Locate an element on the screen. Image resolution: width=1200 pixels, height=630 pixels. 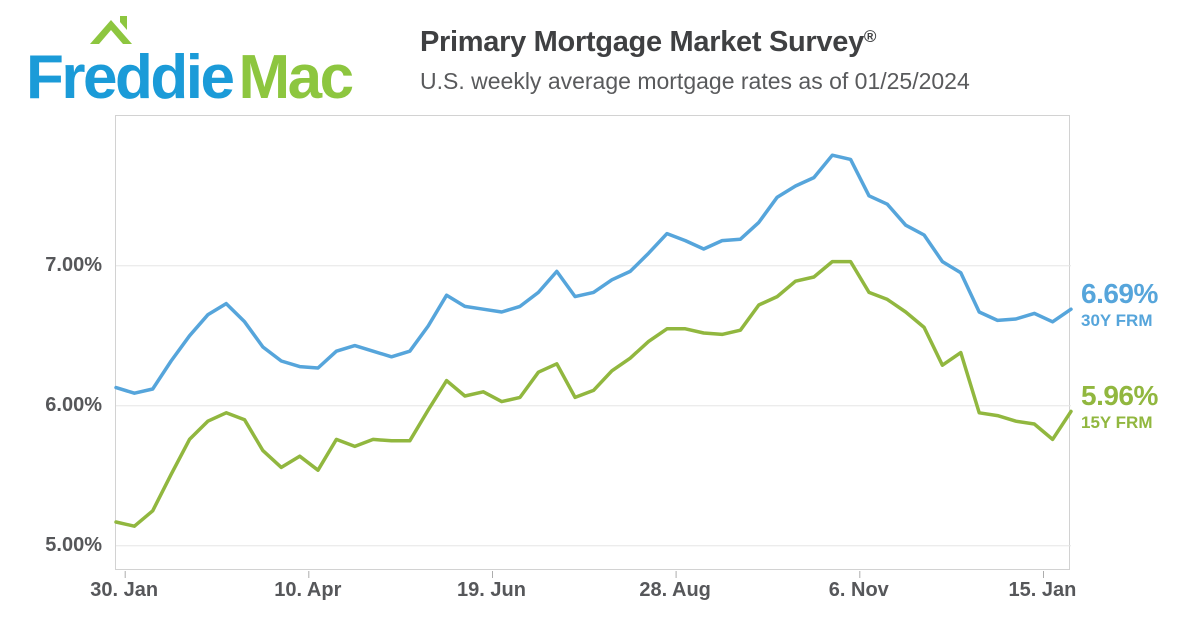
logo-word-freddie: Freddie is located at coordinates (130, 77).